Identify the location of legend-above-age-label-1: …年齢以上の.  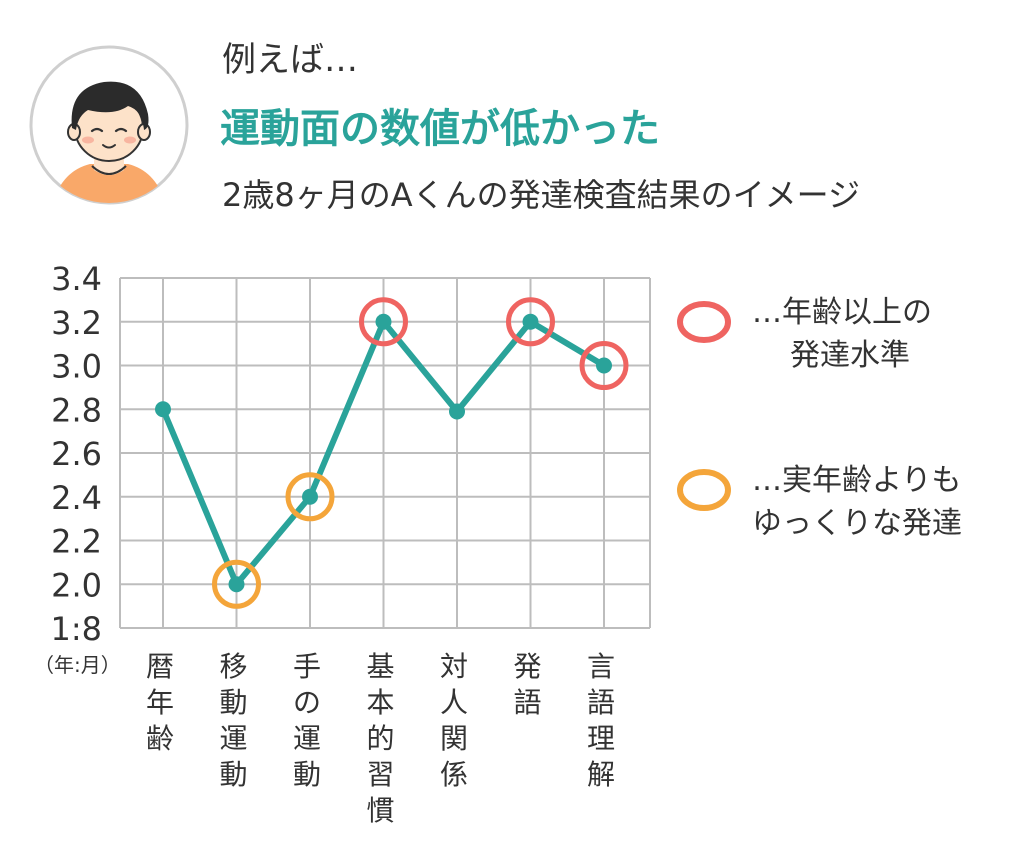
(842, 312).